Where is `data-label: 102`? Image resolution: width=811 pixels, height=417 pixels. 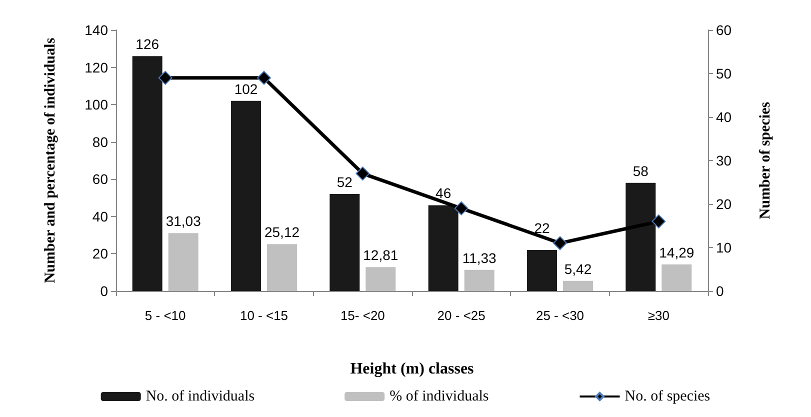 data-label: 102 is located at coordinates (246, 88).